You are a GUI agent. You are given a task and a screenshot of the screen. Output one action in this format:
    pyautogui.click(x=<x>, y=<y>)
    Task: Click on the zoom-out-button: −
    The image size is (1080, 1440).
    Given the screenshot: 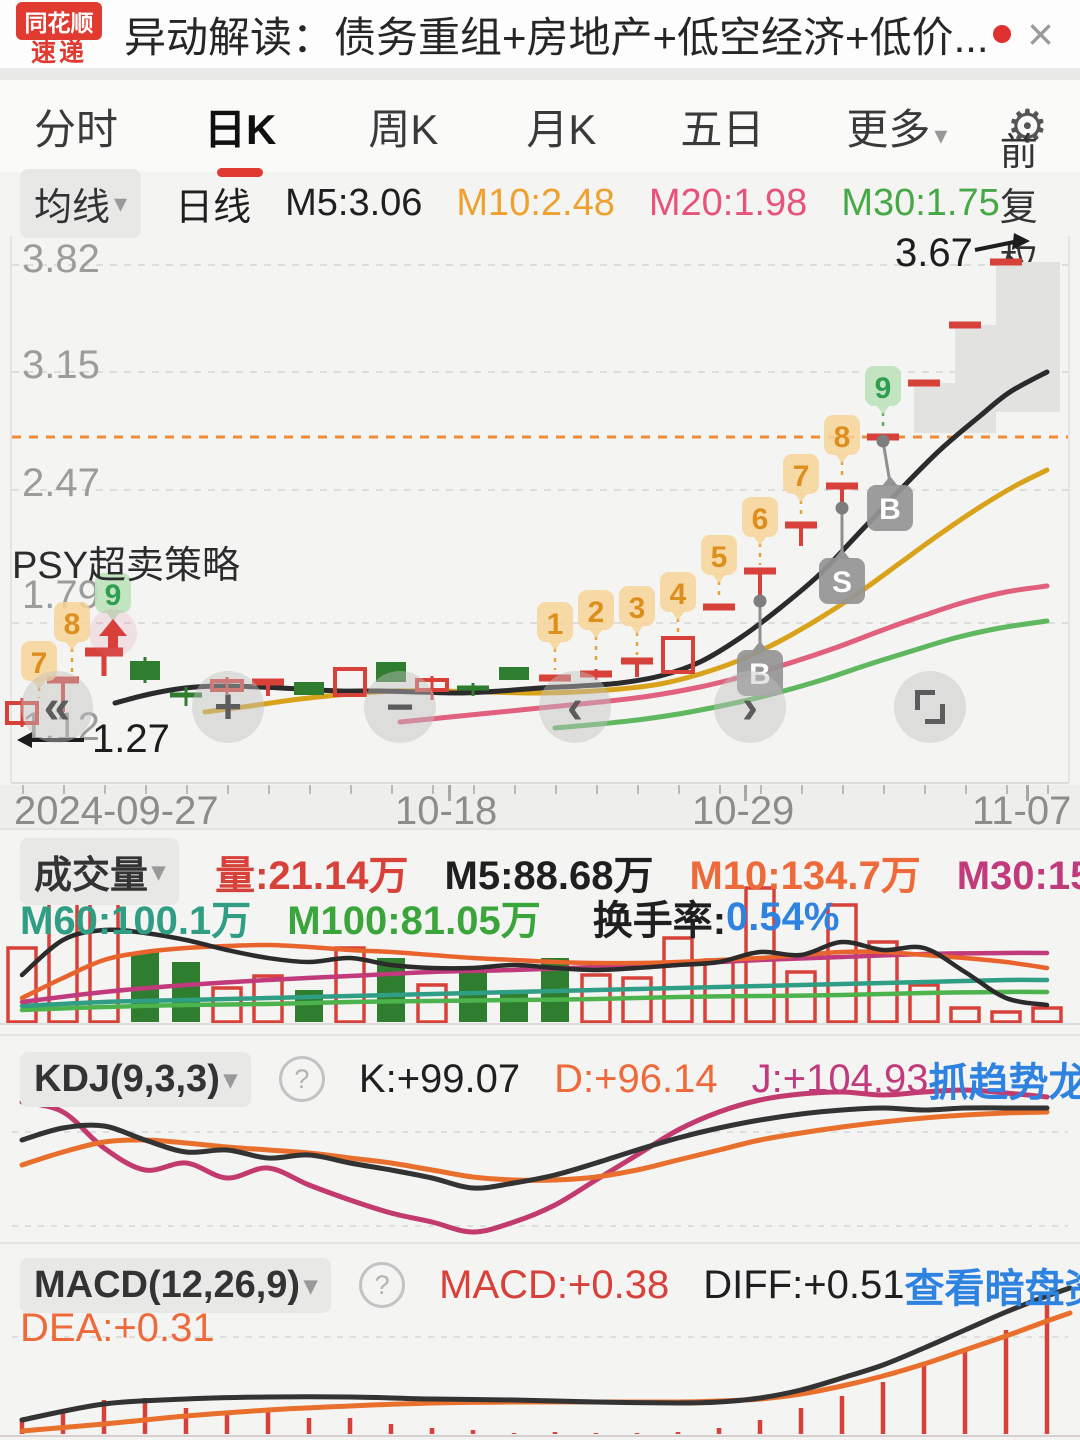 What is the action you would take?
    pyautogui.click(x=400, y=707)
    